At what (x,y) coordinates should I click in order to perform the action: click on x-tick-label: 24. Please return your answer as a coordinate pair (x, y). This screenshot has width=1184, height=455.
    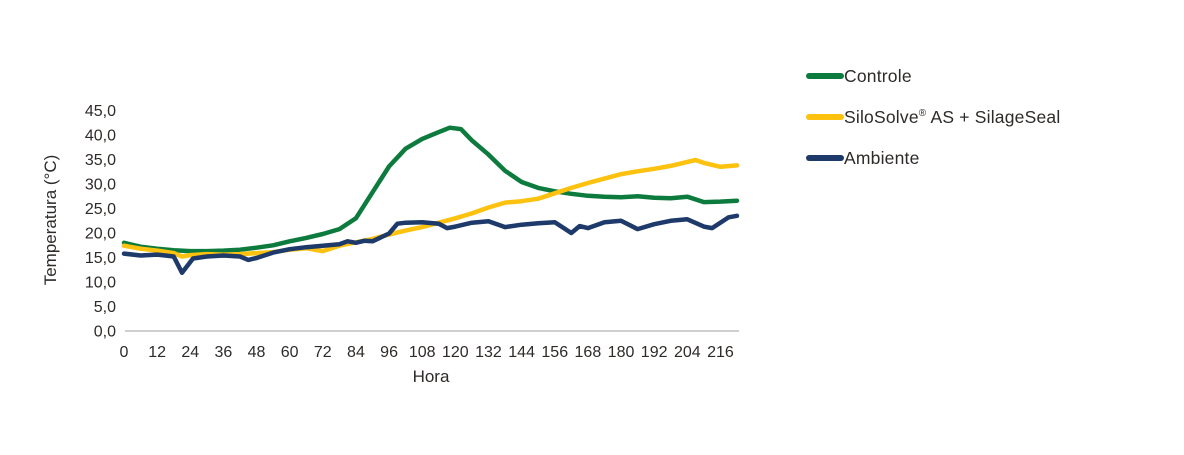
    Looking at the image, I should click on (190, 352).